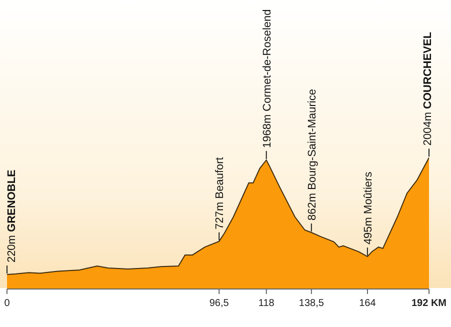  Describe the element at coordinates (368, 208) in the screenshot. I see `annotation: 495m Moûtiers` at that location.